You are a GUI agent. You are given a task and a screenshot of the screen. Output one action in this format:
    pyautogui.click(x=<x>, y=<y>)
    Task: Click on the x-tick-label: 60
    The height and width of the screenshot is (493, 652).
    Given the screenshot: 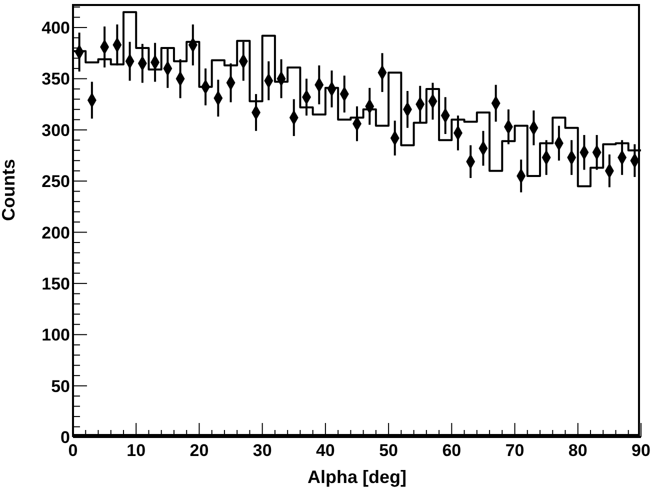 What is the action you would take?
    pyautogui.click(x=452, y=450)
    